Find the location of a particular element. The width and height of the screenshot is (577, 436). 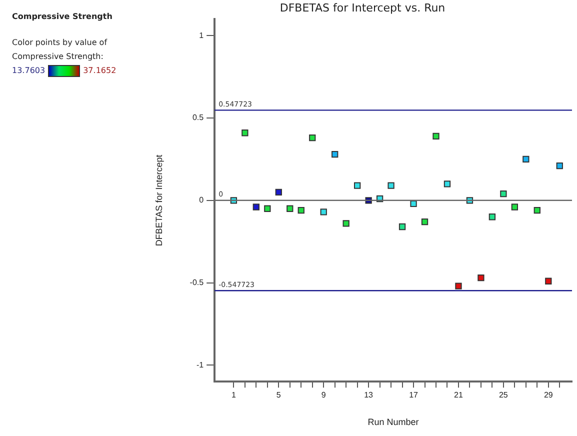

y-tick-label: -1 is located at coordinates (200, 365).